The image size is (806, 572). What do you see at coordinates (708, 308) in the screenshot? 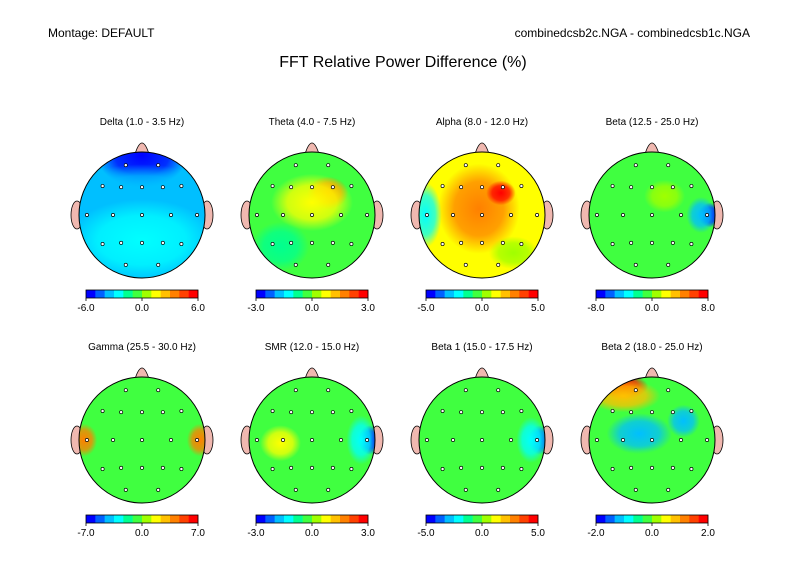
I see `color-scale-tick-label: 8.0` at bounding box center [708, 308].